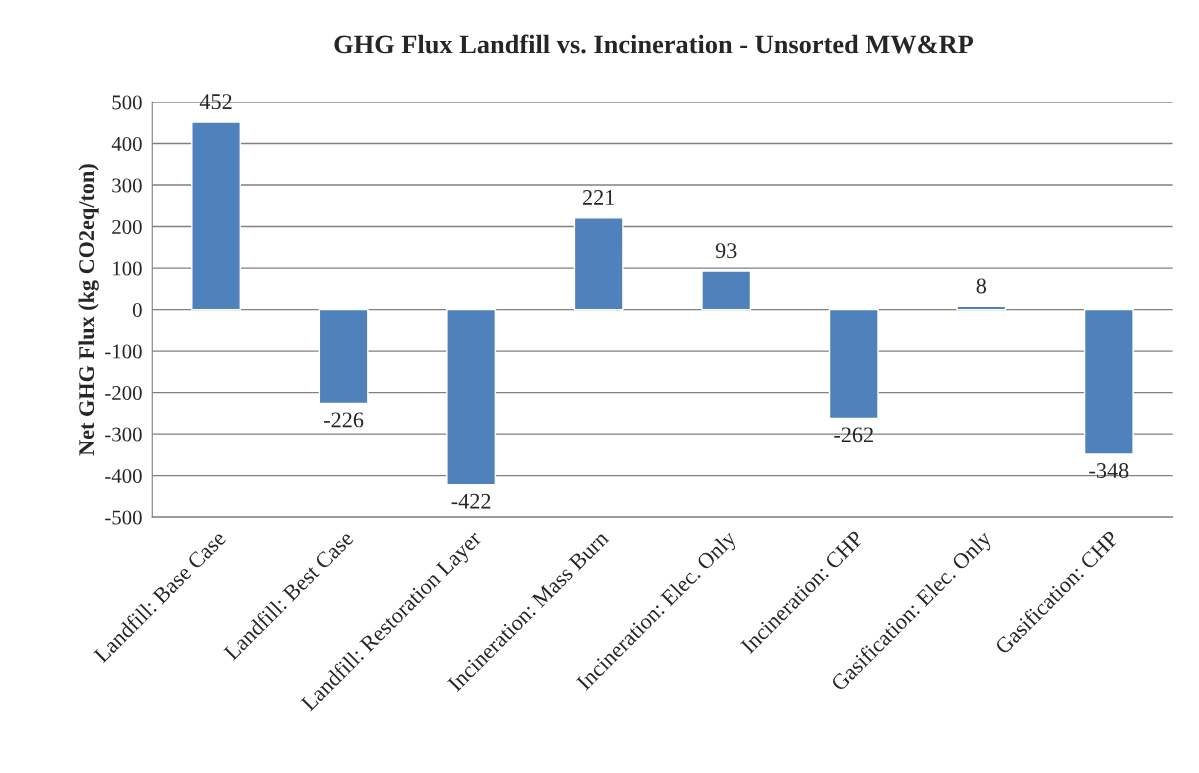 This screenshot has height=773, width=1199. I want to click on y-tick-label: -400, so click(123, 476).